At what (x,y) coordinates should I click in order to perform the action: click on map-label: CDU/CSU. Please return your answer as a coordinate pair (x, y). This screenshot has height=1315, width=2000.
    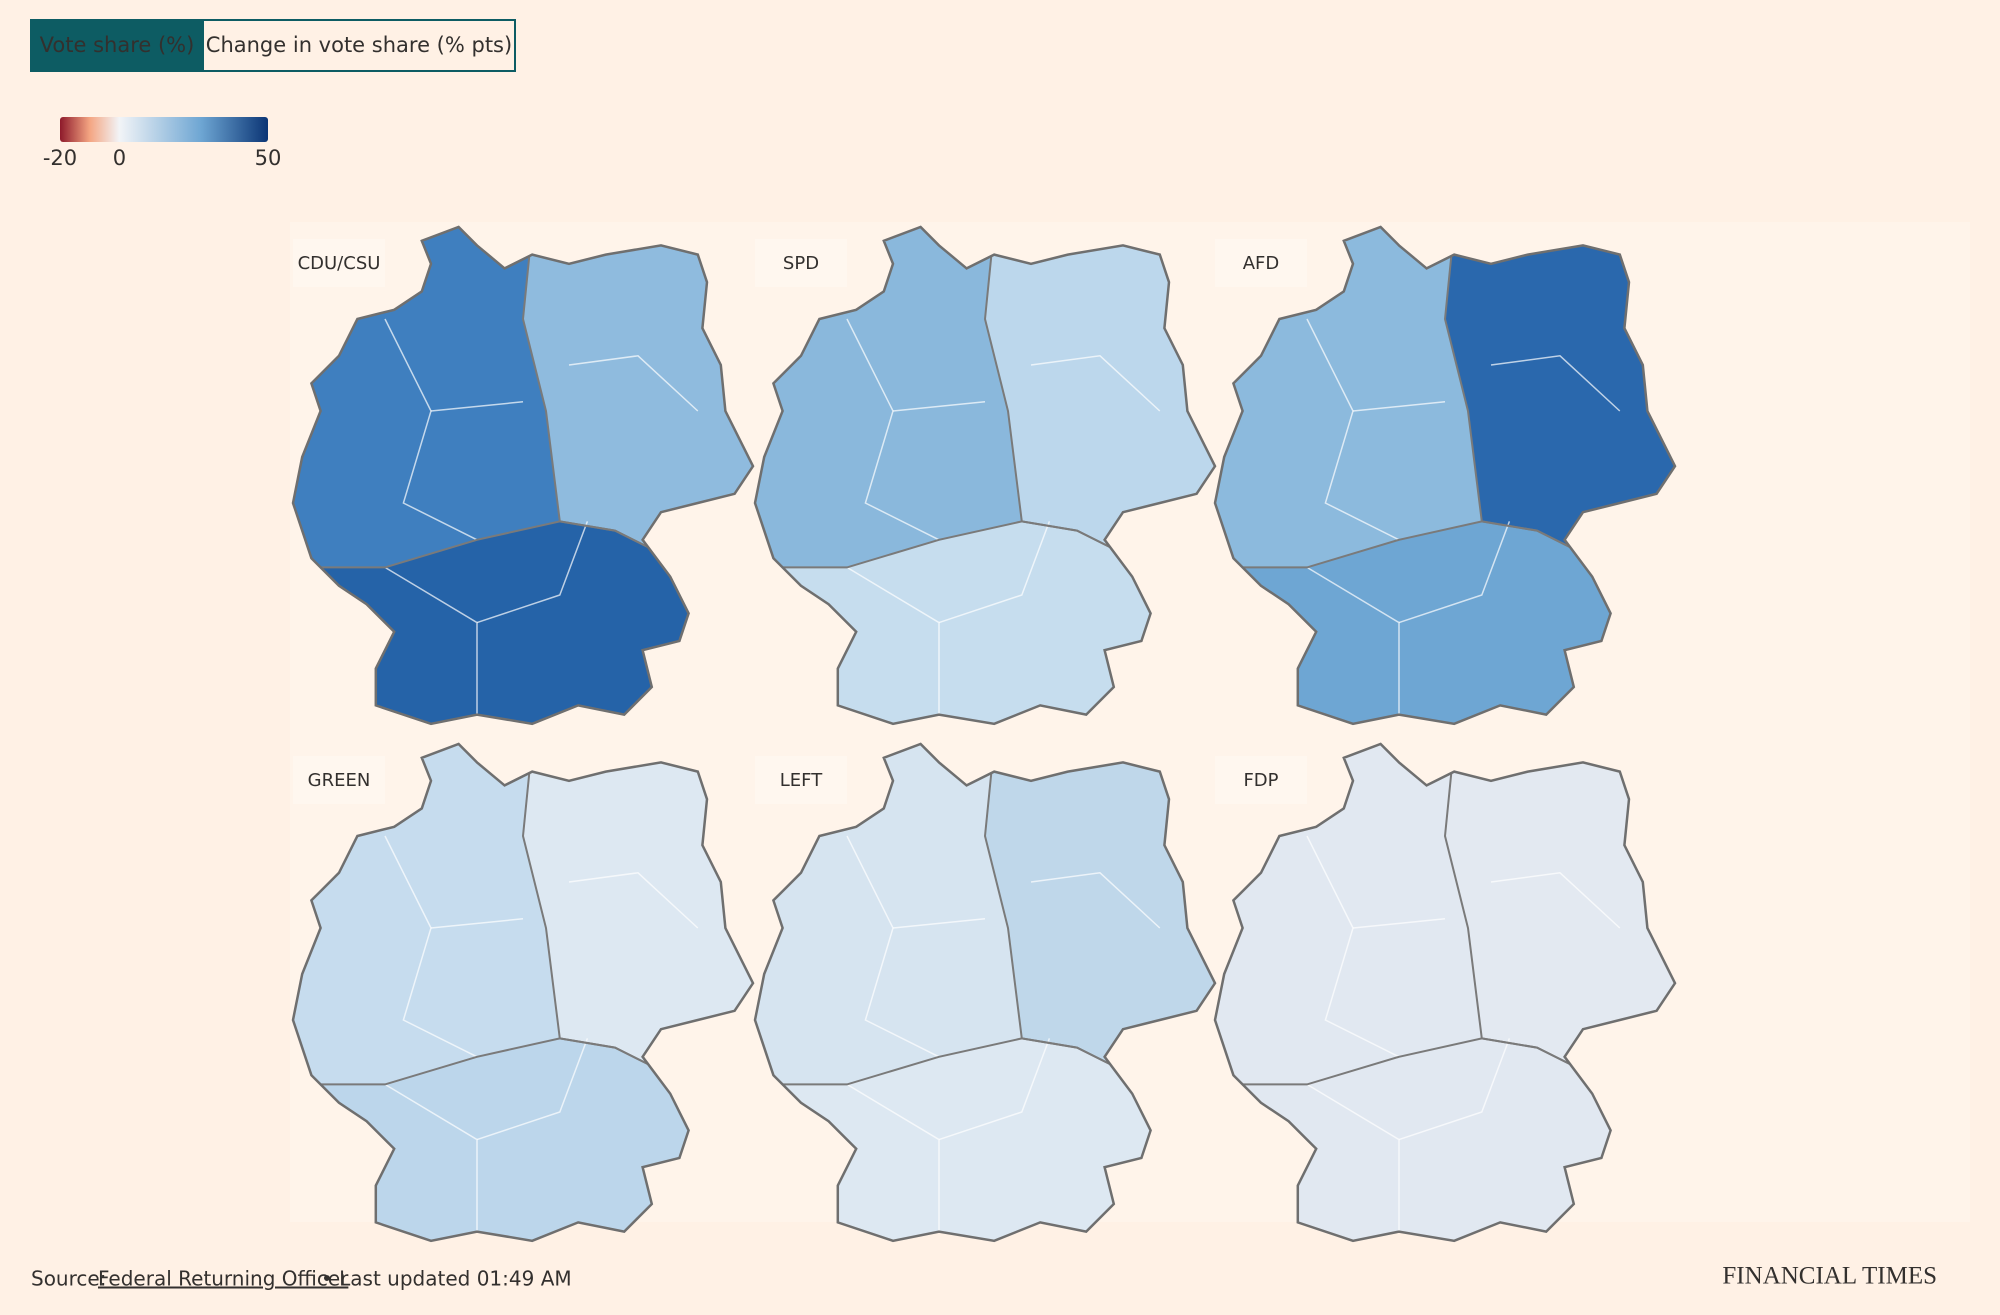
    Looking at the image, I should click on (339, 263).